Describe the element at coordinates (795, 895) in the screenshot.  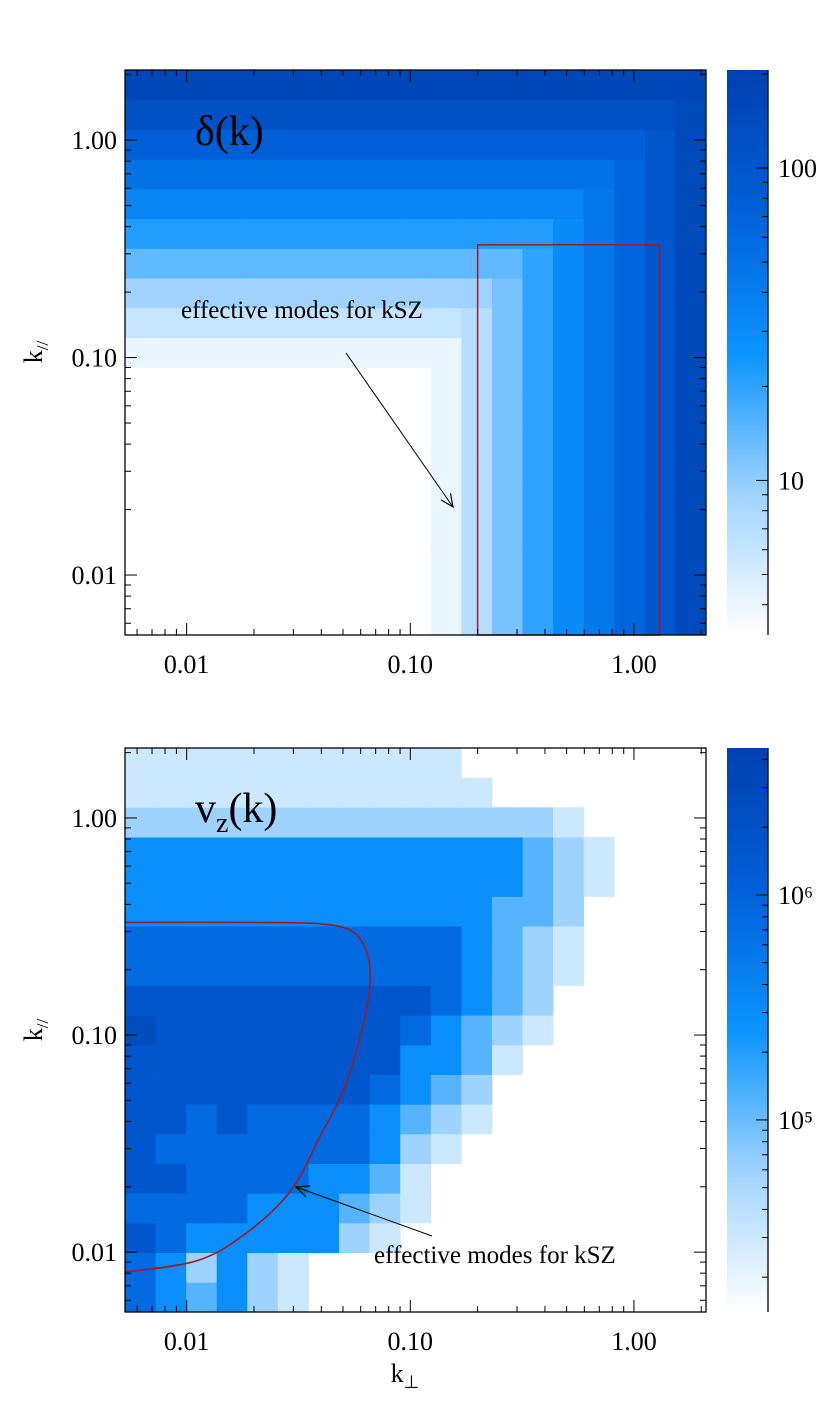
I see `colorbar-tick-label: 10⁶` at that location.